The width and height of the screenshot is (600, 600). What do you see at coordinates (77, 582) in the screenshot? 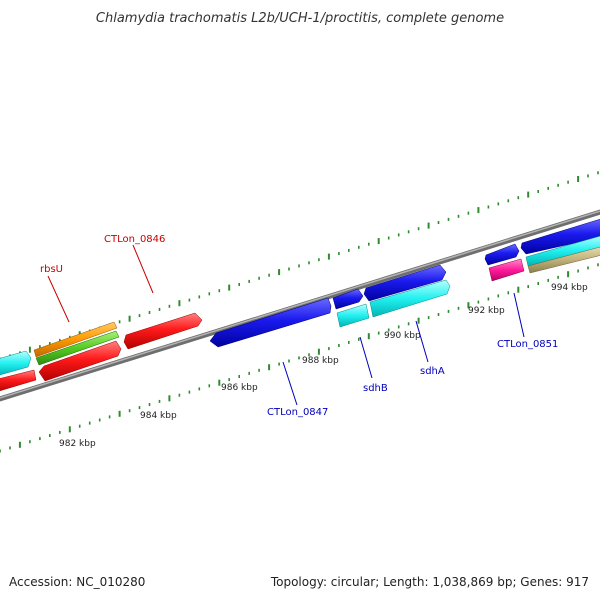
I see `accession-text: Accession: NC_010280` at bounding box center [77, 582].